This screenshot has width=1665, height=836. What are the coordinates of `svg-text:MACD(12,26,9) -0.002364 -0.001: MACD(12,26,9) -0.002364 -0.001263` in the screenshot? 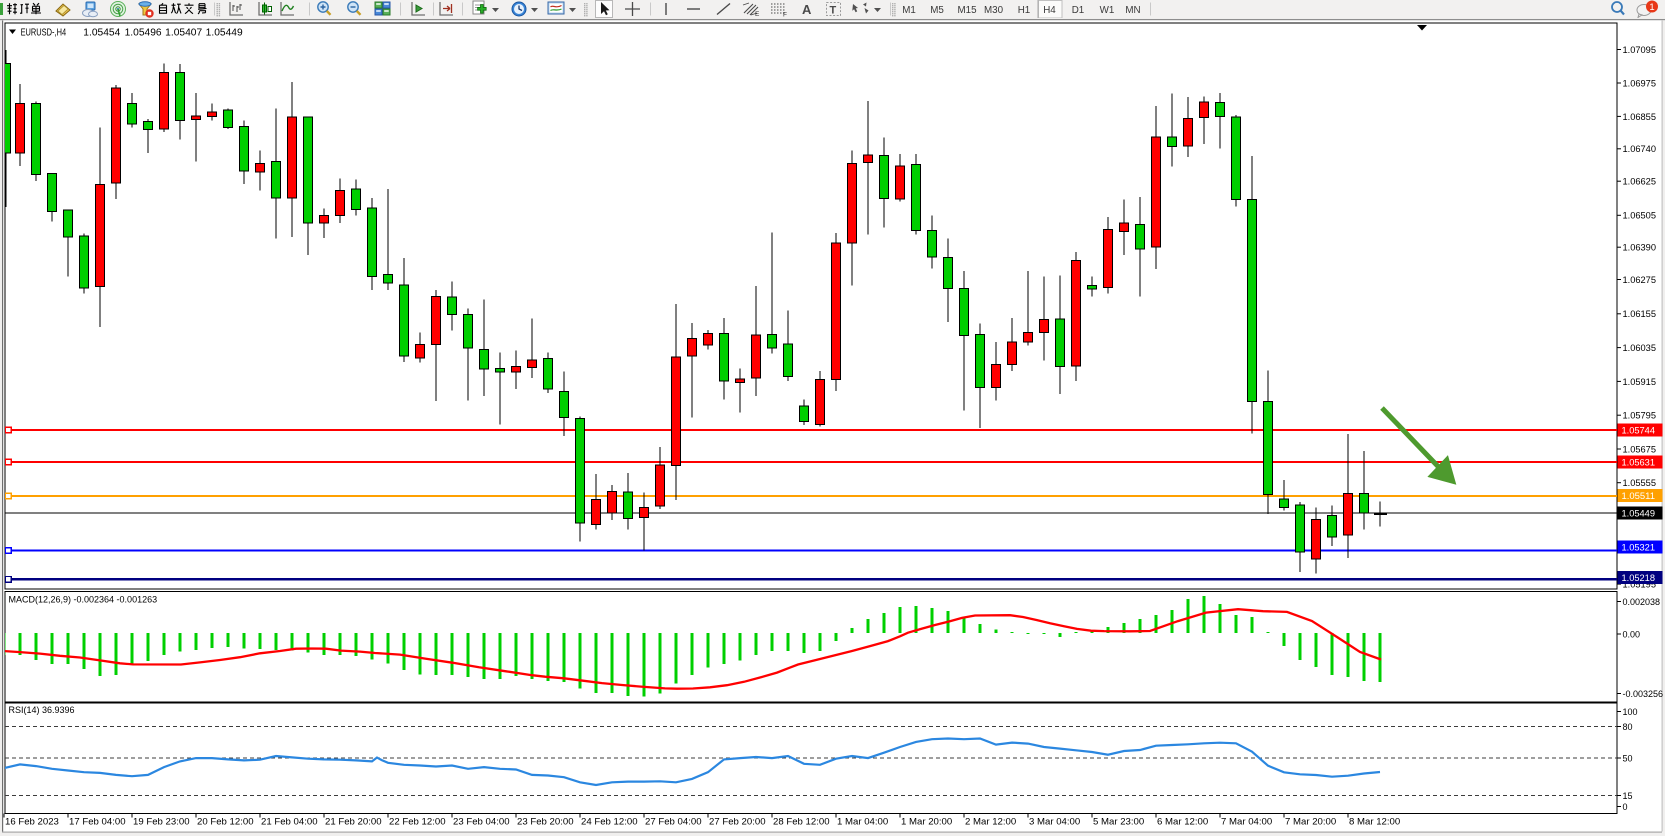 It's located at (83, 600).